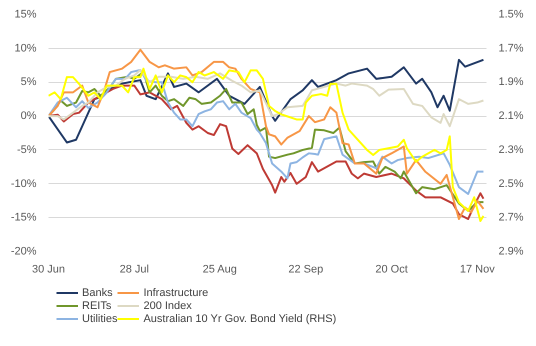 Image resolution: width=536 pixels, height=346 pixels. I want to click on x-tick-label: 25 Aug, so click(219, 270).